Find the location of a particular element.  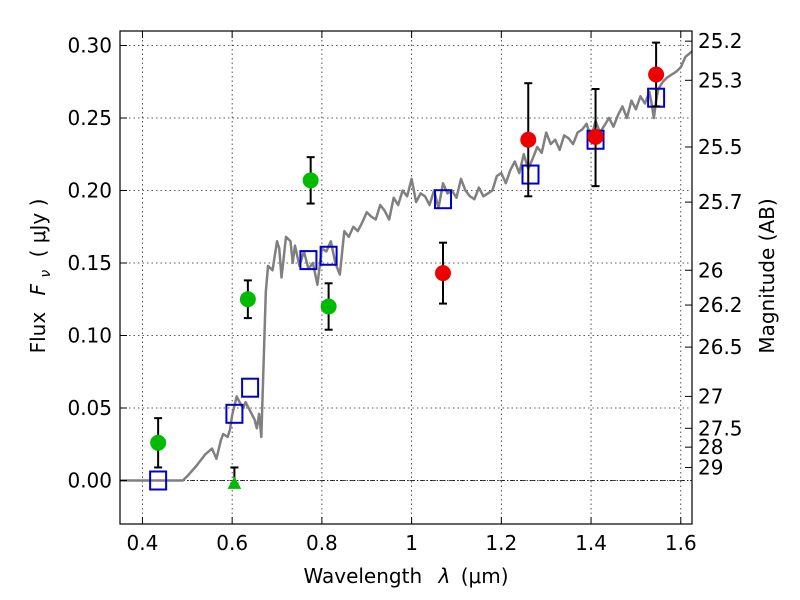

y2-tick-label: 25.2 is located at coordinates (720, 41).